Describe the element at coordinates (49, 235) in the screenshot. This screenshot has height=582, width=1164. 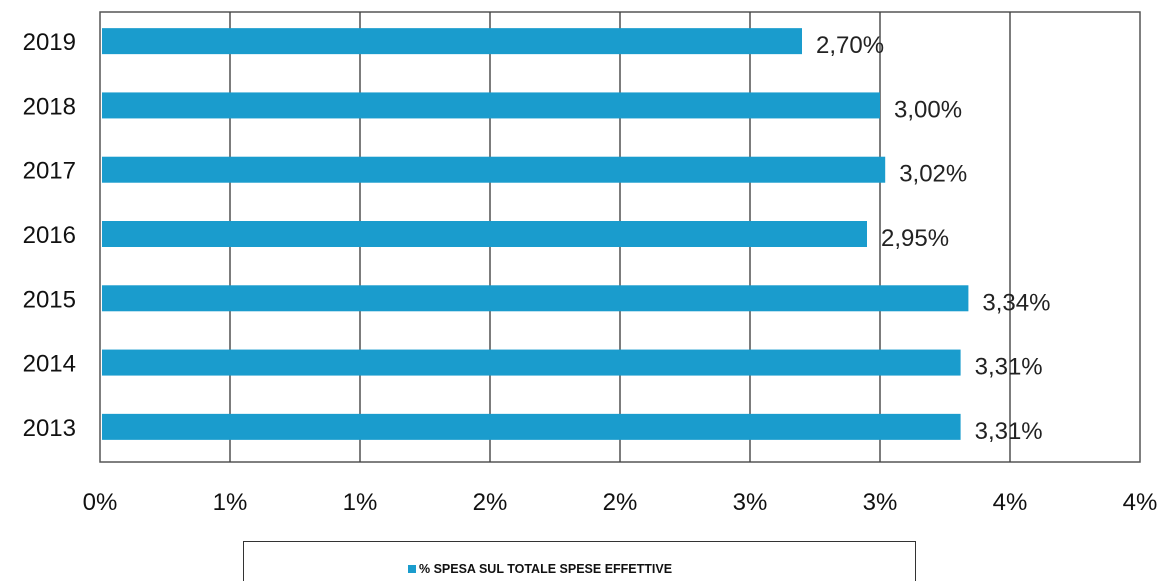
I see `y-category-label: 2016` at that location.